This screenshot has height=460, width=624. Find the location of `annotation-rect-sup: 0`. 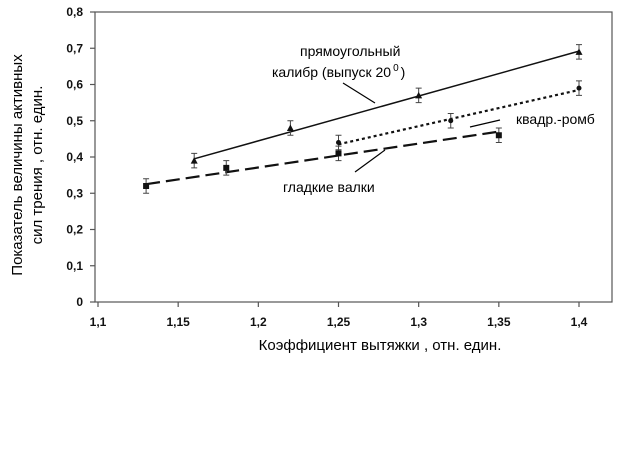

annotation-rect-sup: 0 is located at coordinates (396, 68).